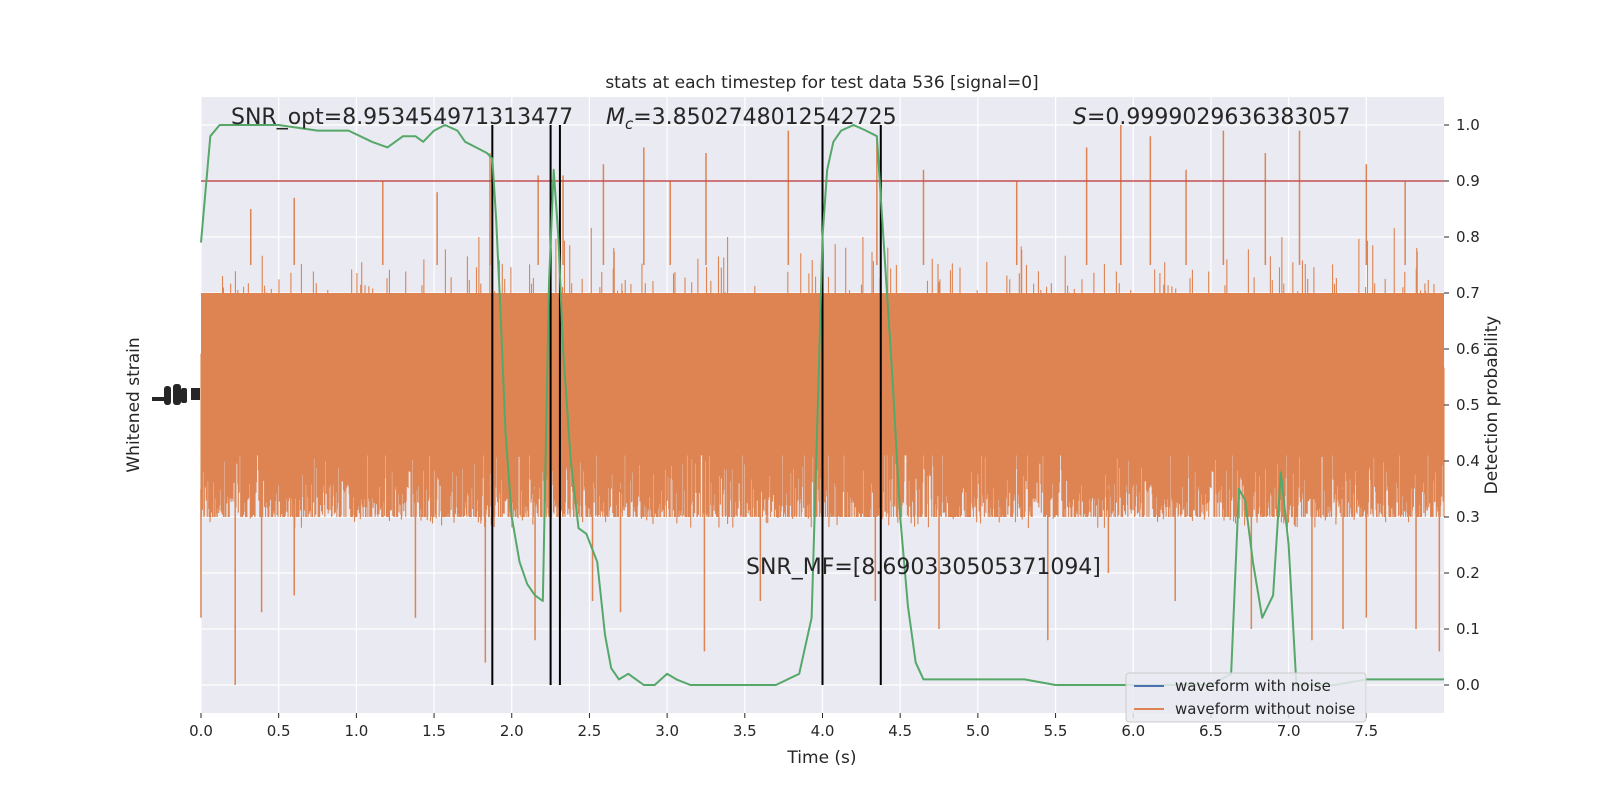 This screenshot has height=804, width=1600. What do you see at coordinates (667, 731) in the screenshot?
I see `x-tick-label: 3.0` at bounding box center [667, 731].